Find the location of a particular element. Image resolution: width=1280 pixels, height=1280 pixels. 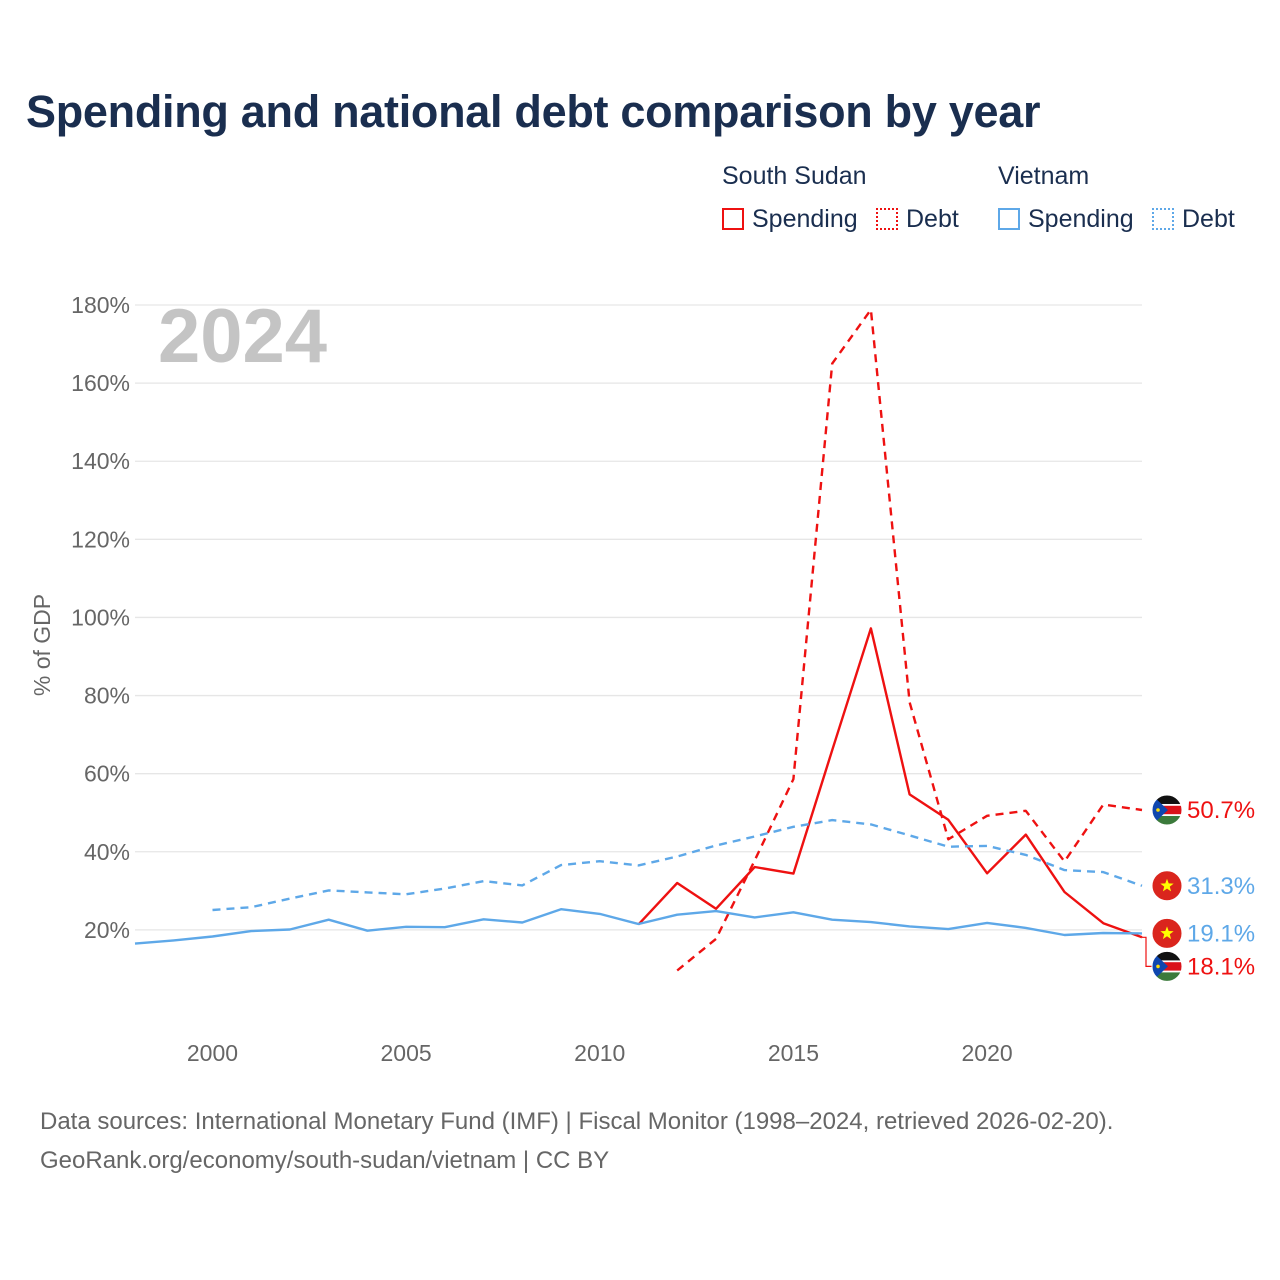

x-tick-label: 2000 is located at coordinates (212, 1053).